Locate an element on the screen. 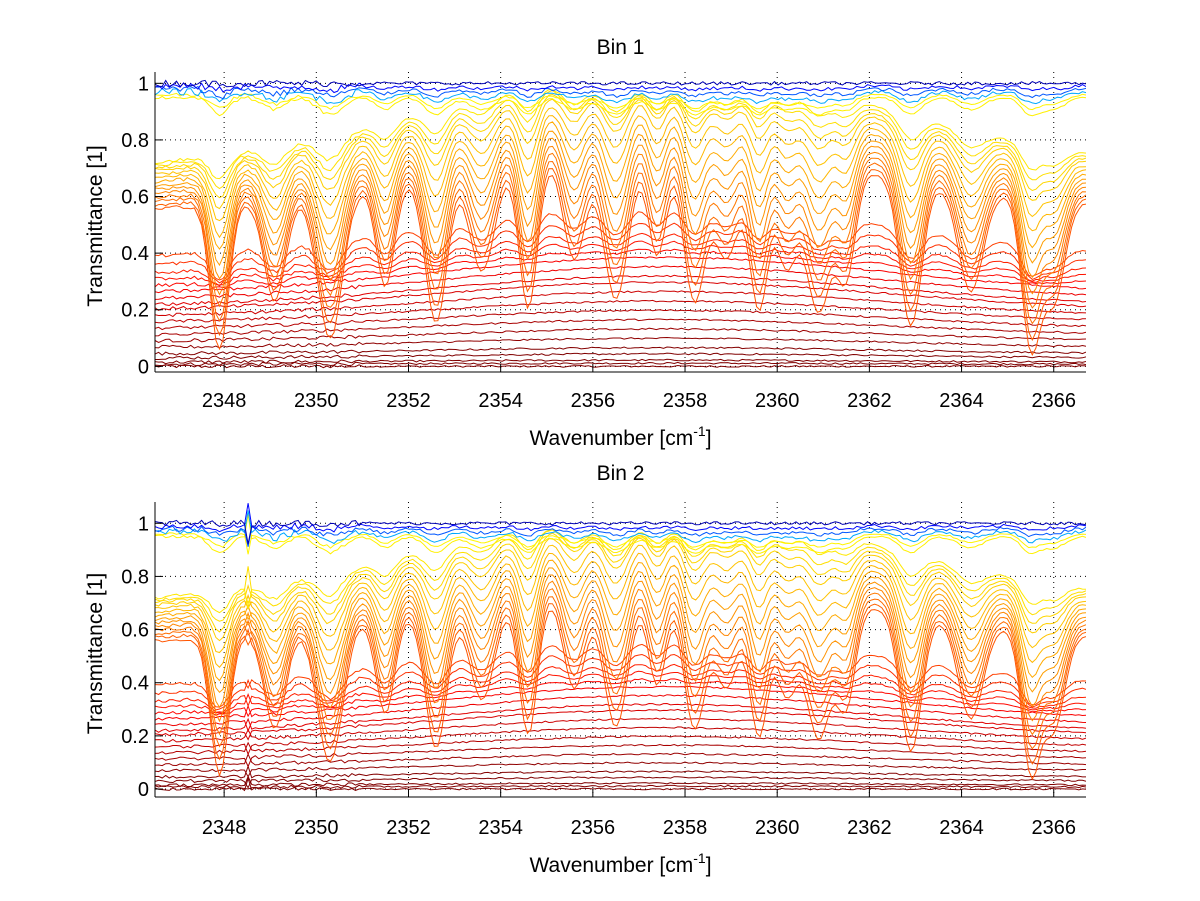  x-tick-label: 2350 is located at coordinates (316, 828).